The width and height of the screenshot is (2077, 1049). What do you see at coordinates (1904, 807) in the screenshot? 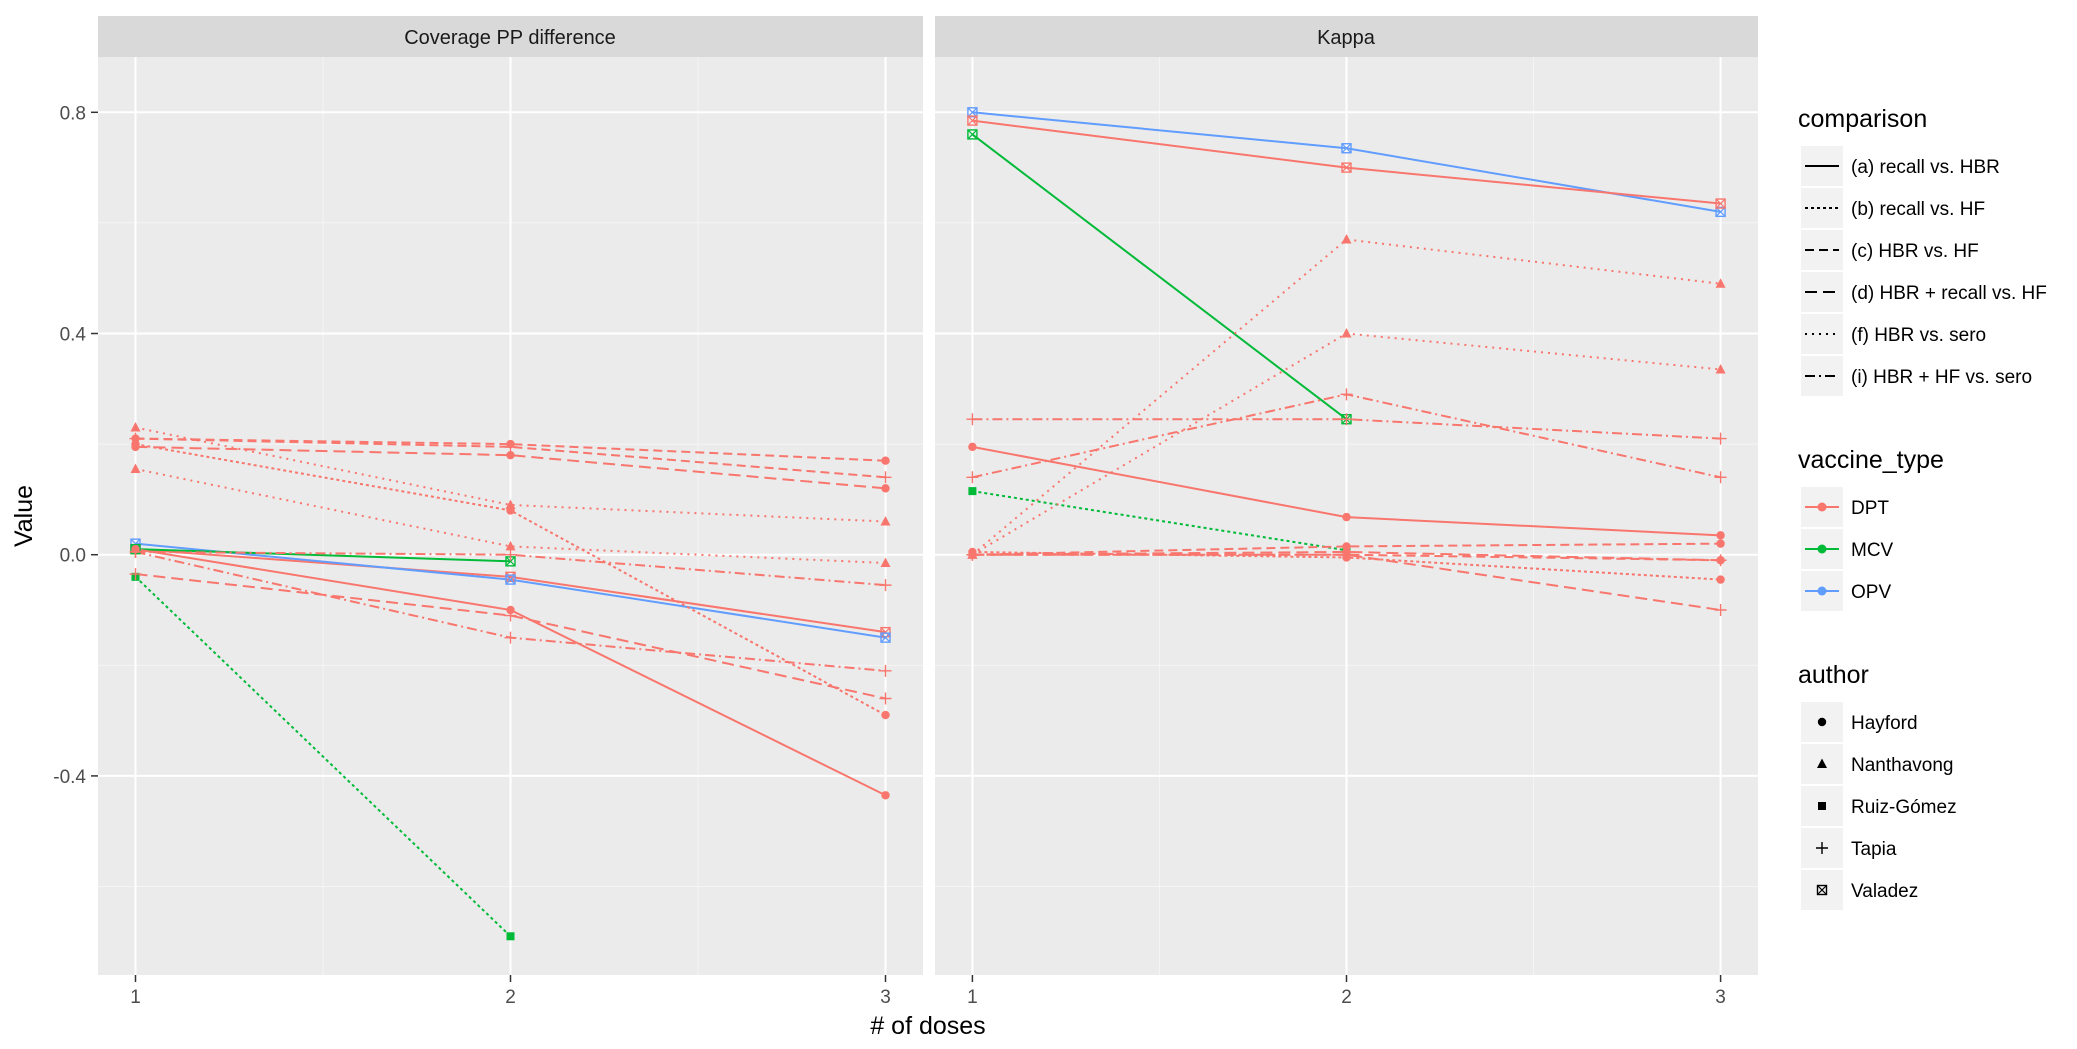
I see `legend-label-ruiz-gomez: Ruiz-Gómez` at bounding box center [1904, 807].